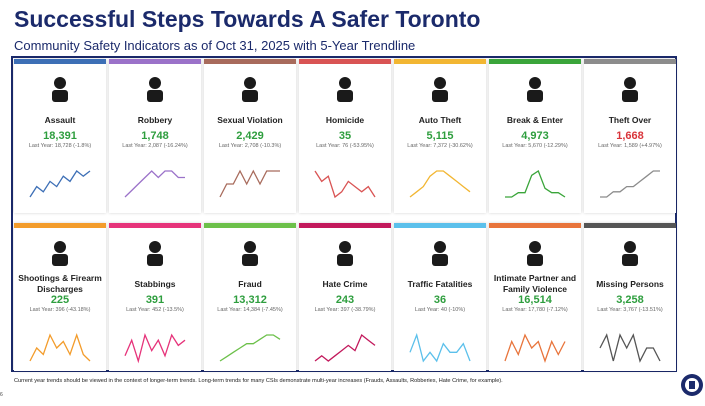 This screenshot has height=406, width=705. I want to click on indicator-value: 243, so click(345, 300).